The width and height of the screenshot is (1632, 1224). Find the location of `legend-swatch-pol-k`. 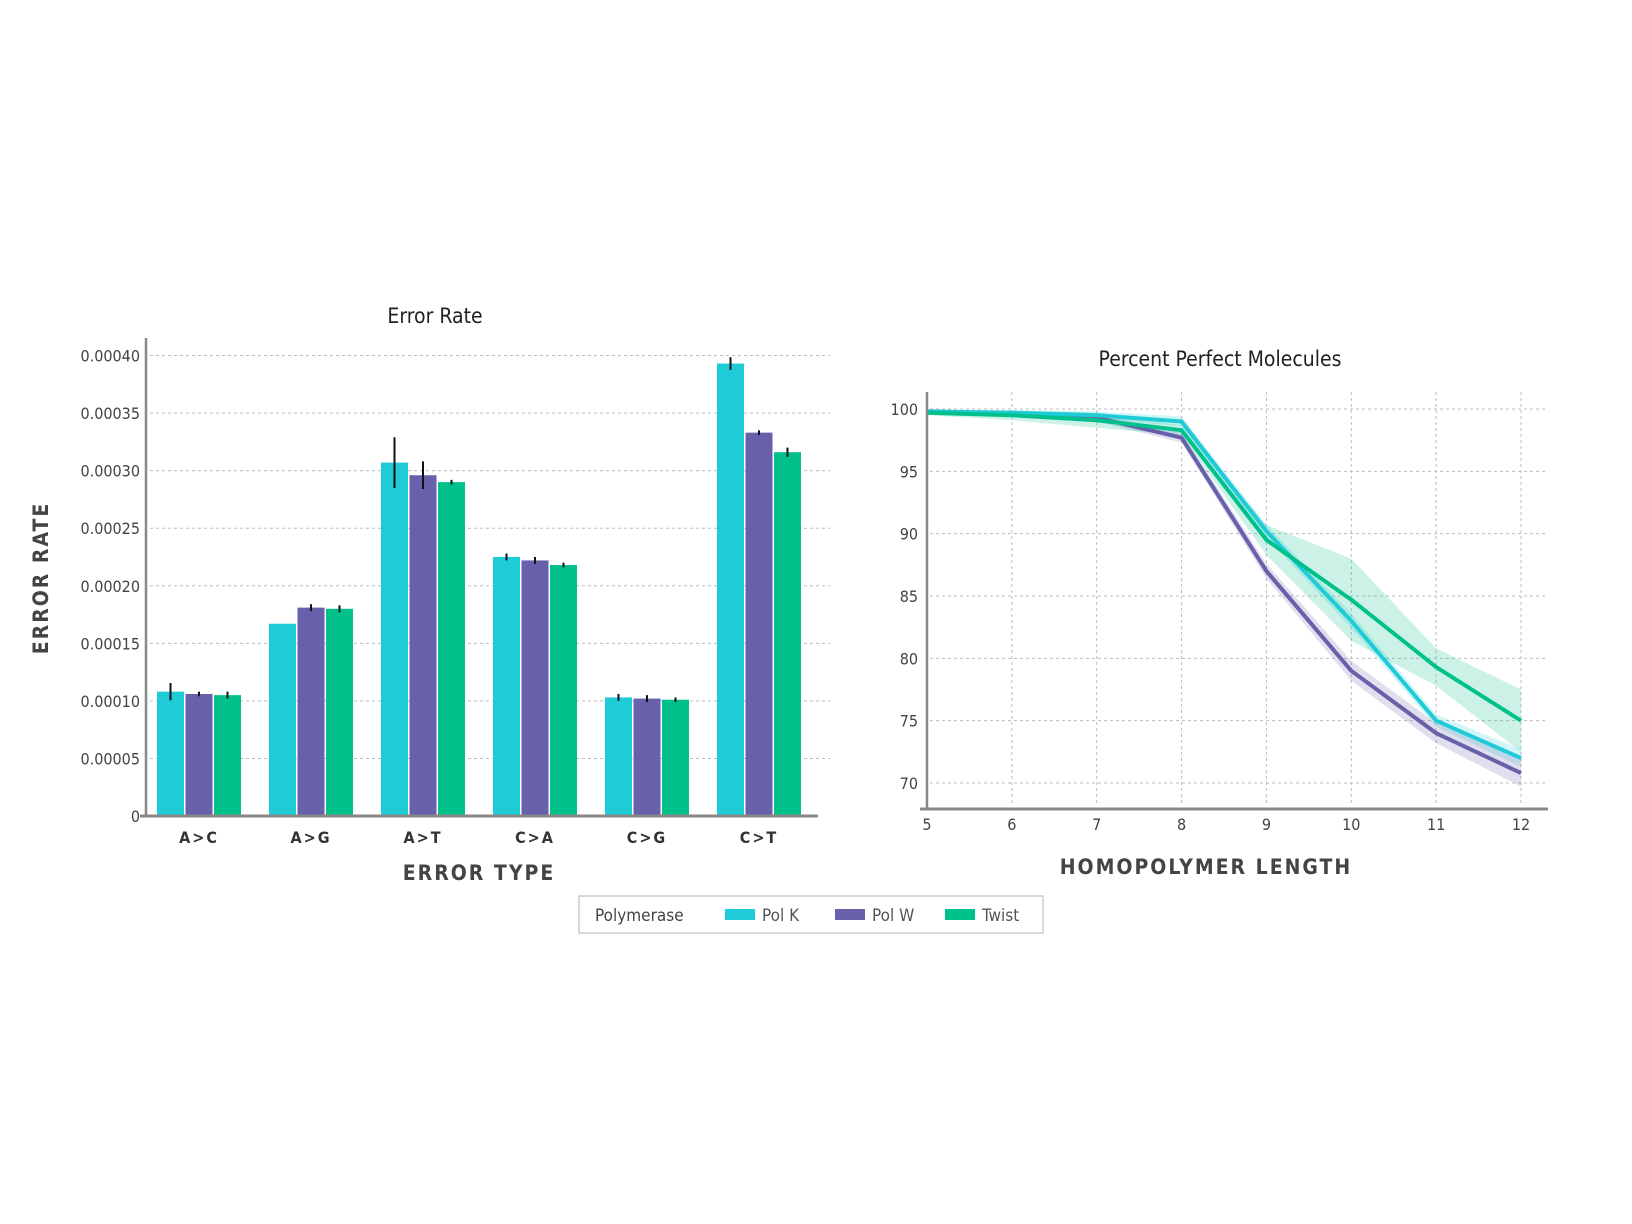

legend-swatch-pol-k is located at coordinates (740, 914).